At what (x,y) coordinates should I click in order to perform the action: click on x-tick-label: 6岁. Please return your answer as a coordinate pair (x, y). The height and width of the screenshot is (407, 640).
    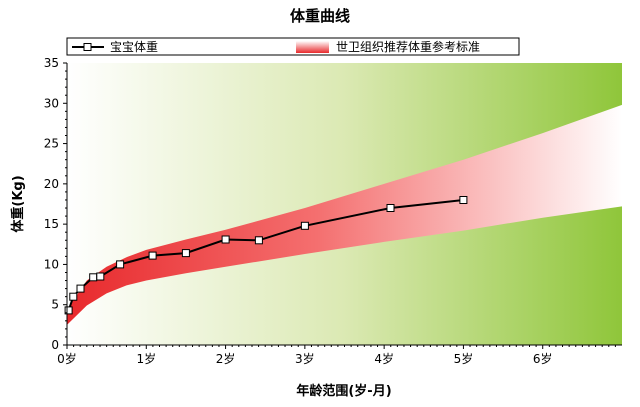
    Looking at the image, I should click on (543, 358).